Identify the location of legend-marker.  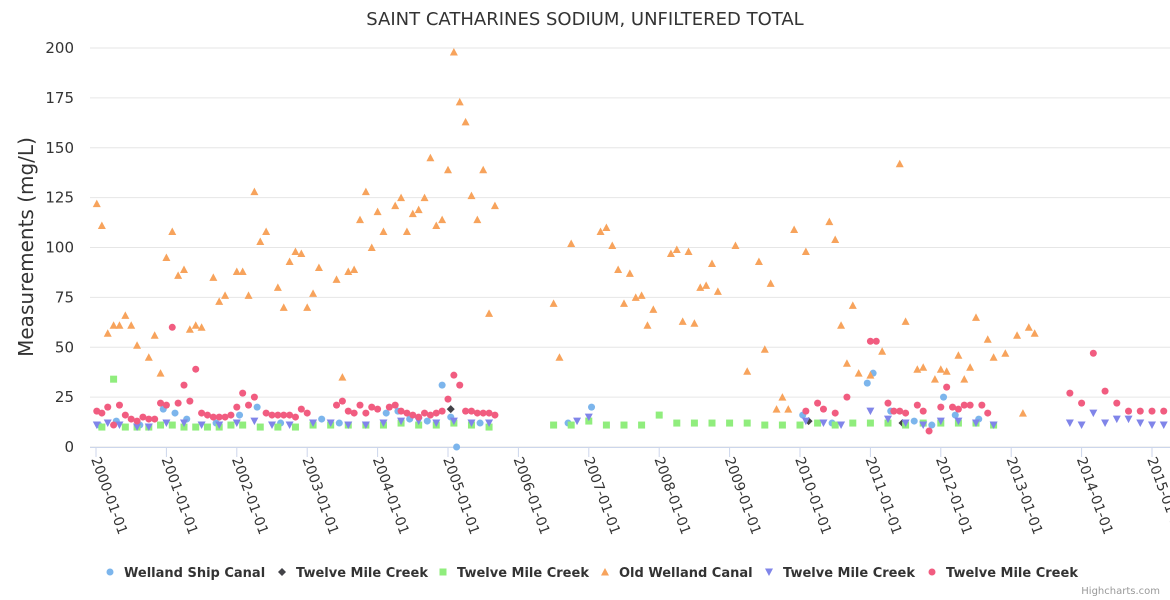
(110, 572).